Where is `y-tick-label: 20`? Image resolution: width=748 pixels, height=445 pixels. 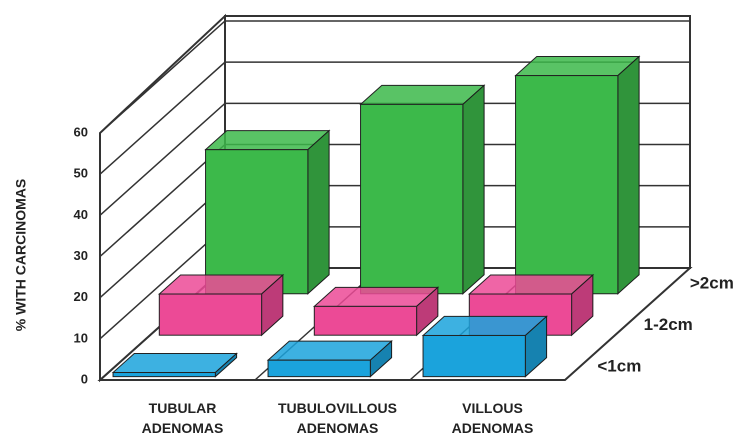
y-tick-label: 20 is located at coordinates (81, 296).